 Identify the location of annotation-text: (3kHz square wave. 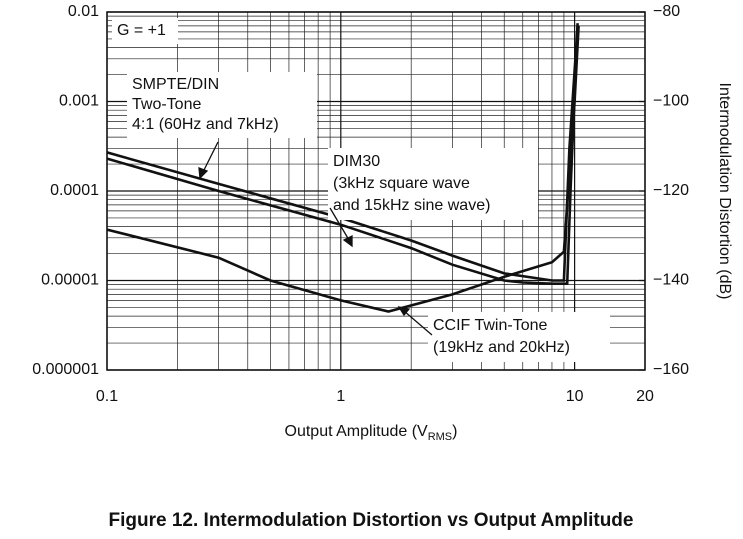
(401, 183).